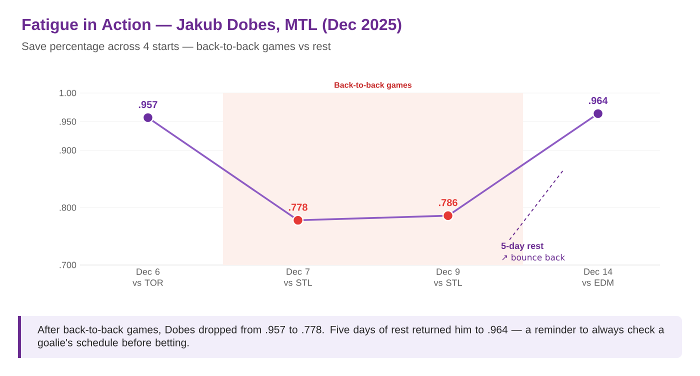  What do you see at coordinates (448, 202) in the screenshot?
I see `data-label: .786` at bounding box center [448, 202].